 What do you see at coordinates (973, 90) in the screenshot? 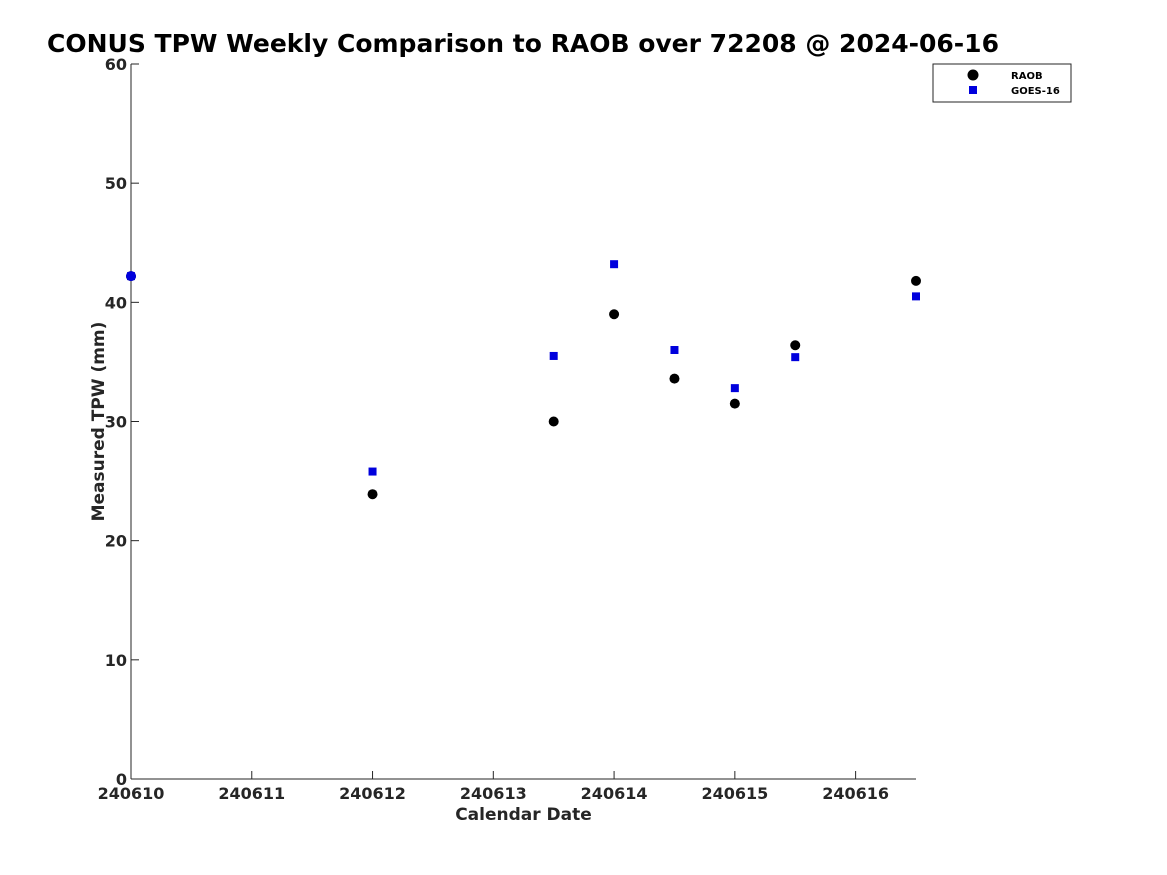
I see `legend-goes16-marker` at bounding box center [973, 90].